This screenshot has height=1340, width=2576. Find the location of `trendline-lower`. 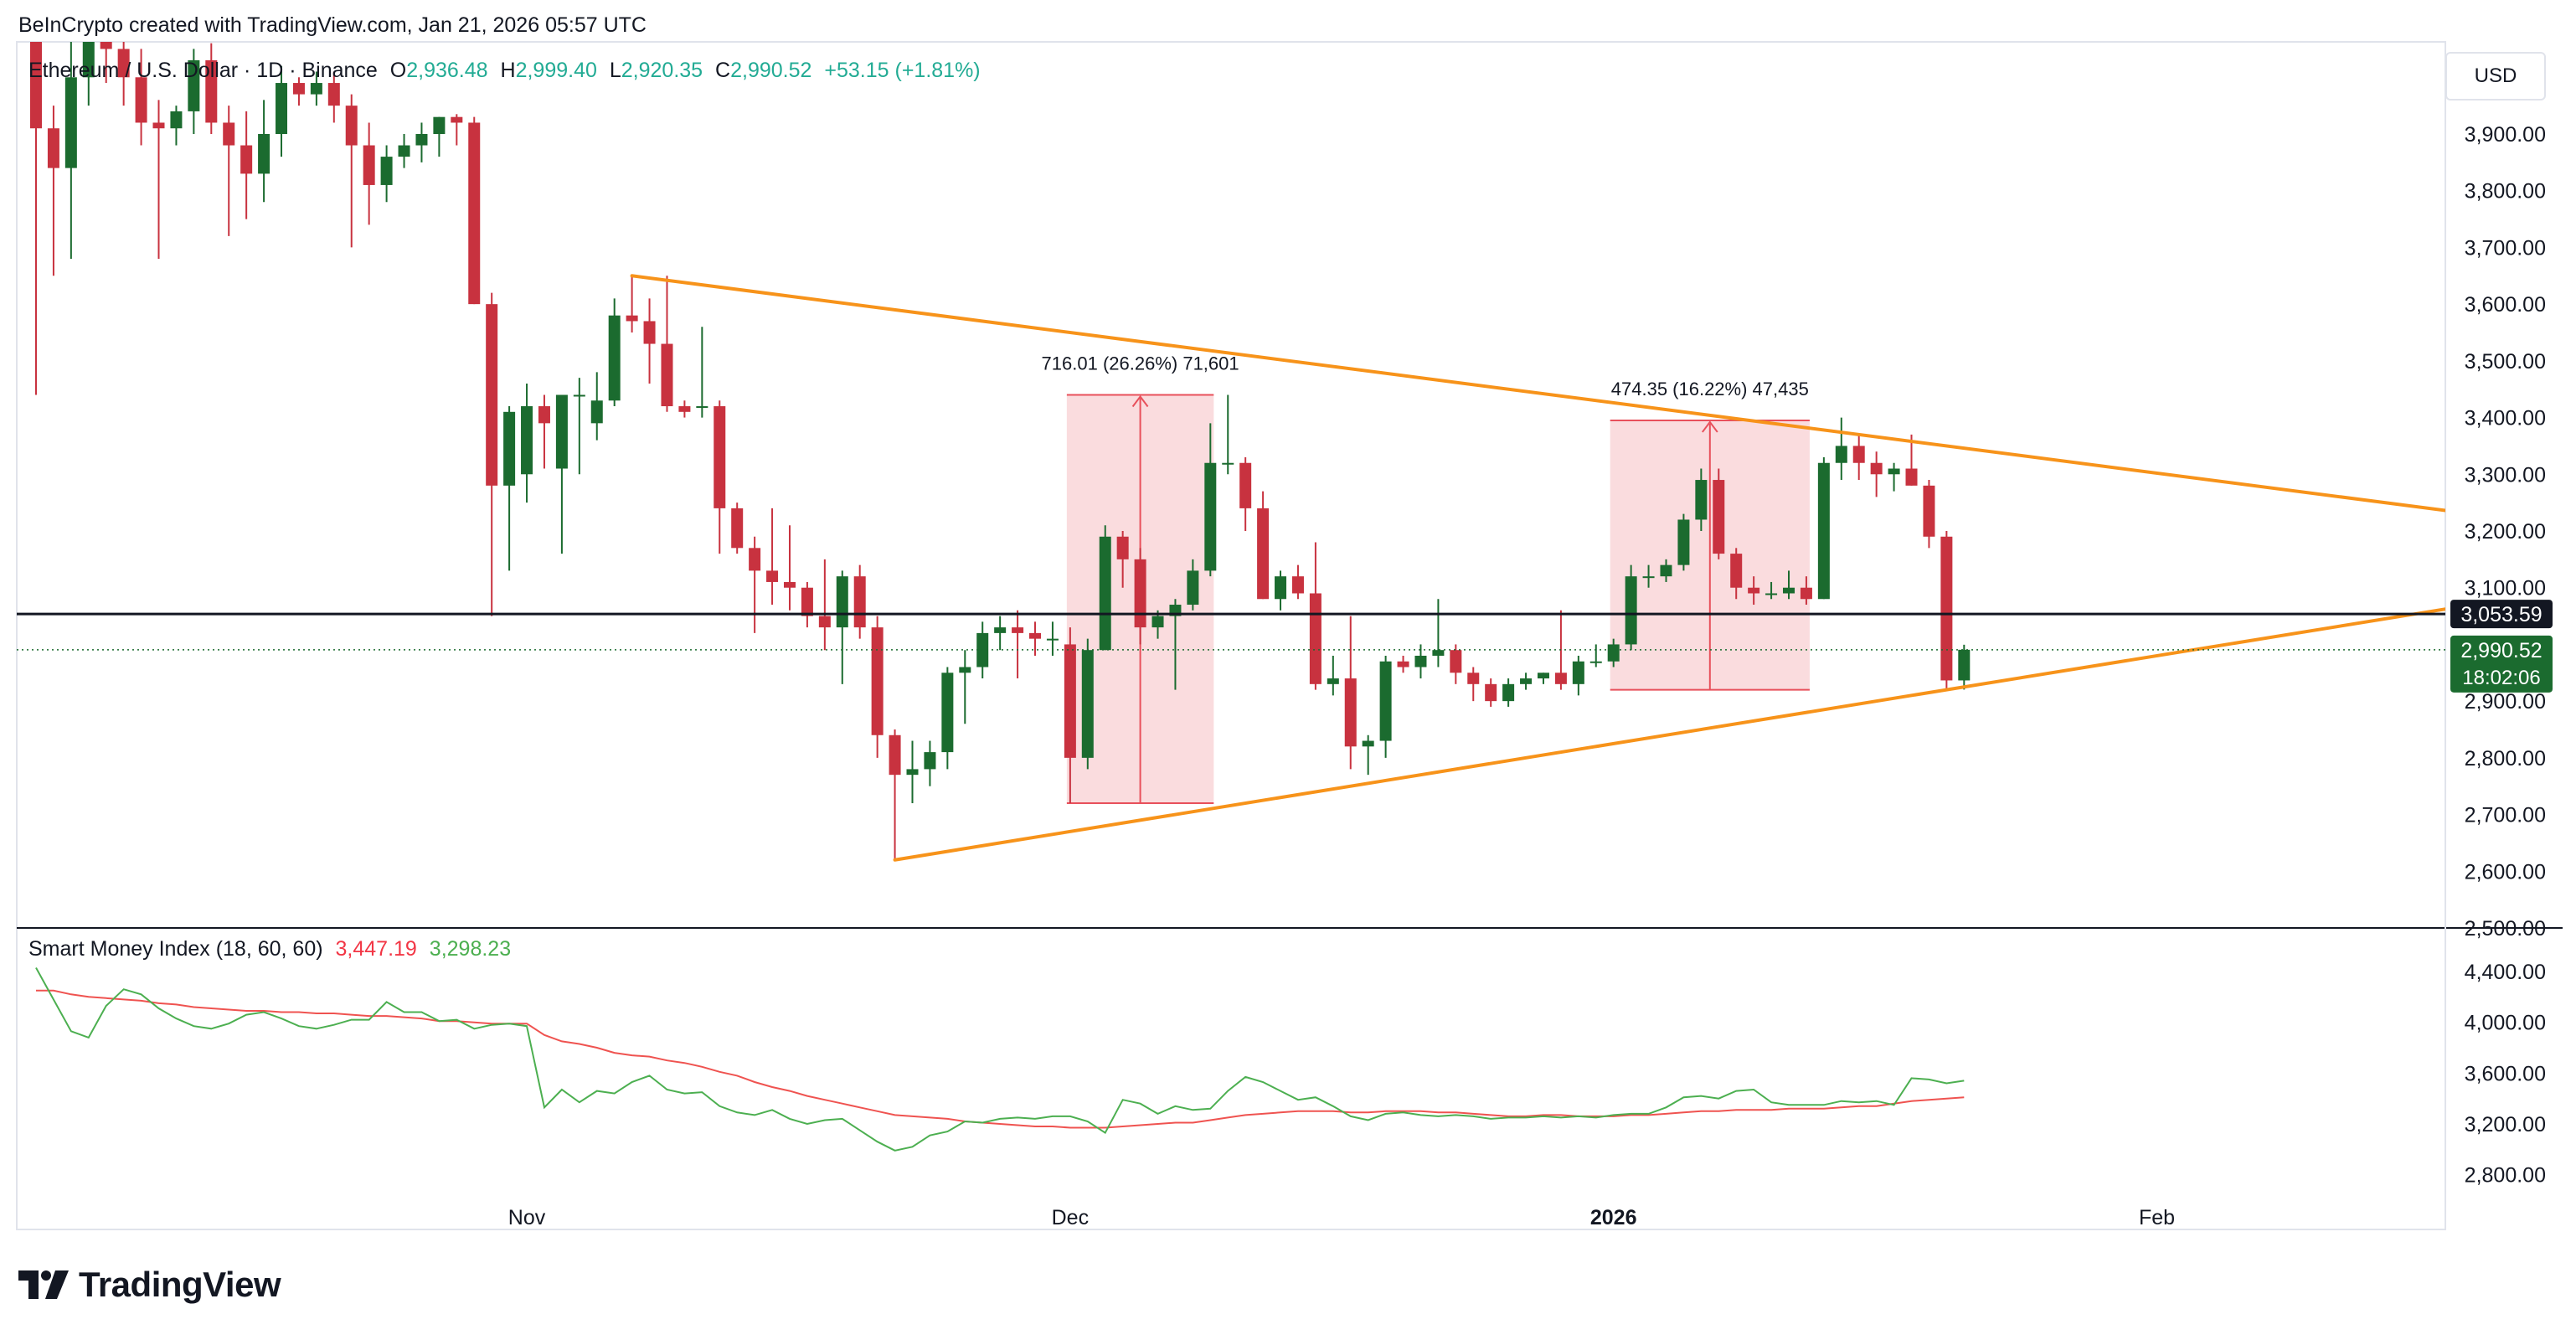

trendline-lower is located at coordinates (1669, 734).